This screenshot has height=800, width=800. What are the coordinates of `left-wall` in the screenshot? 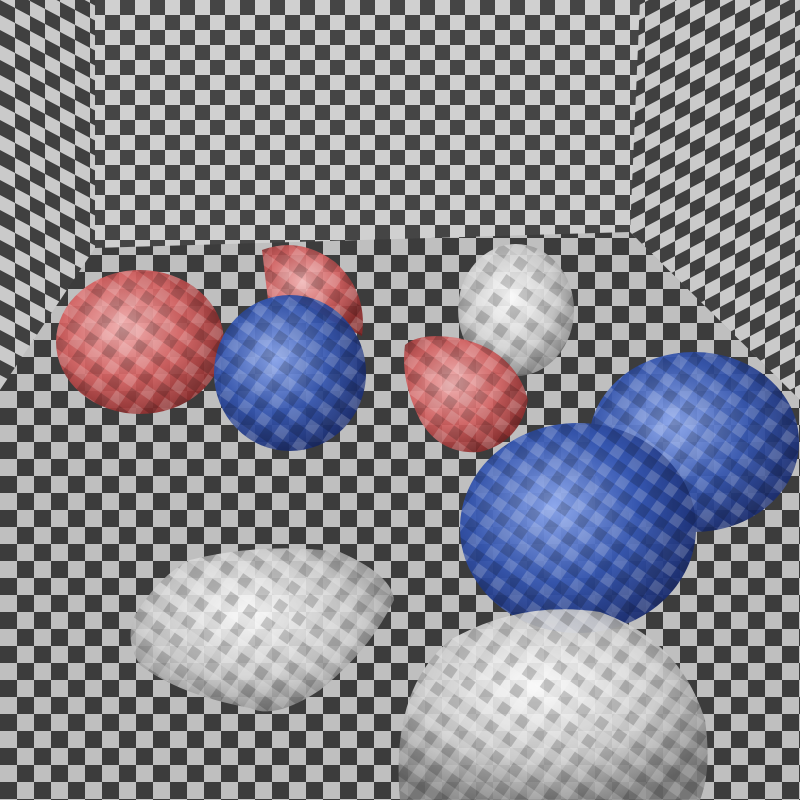 It's located at (47, 195).